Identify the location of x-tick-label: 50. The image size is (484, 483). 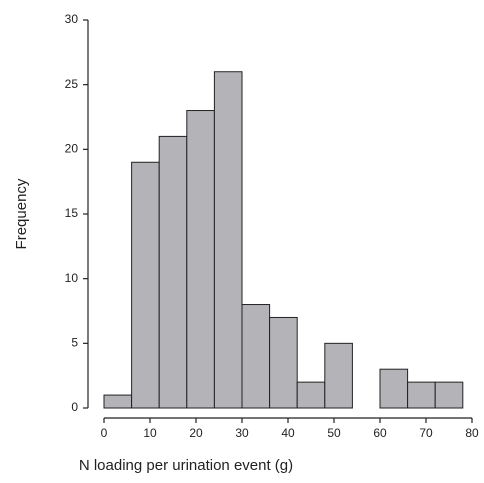
(334, 433).